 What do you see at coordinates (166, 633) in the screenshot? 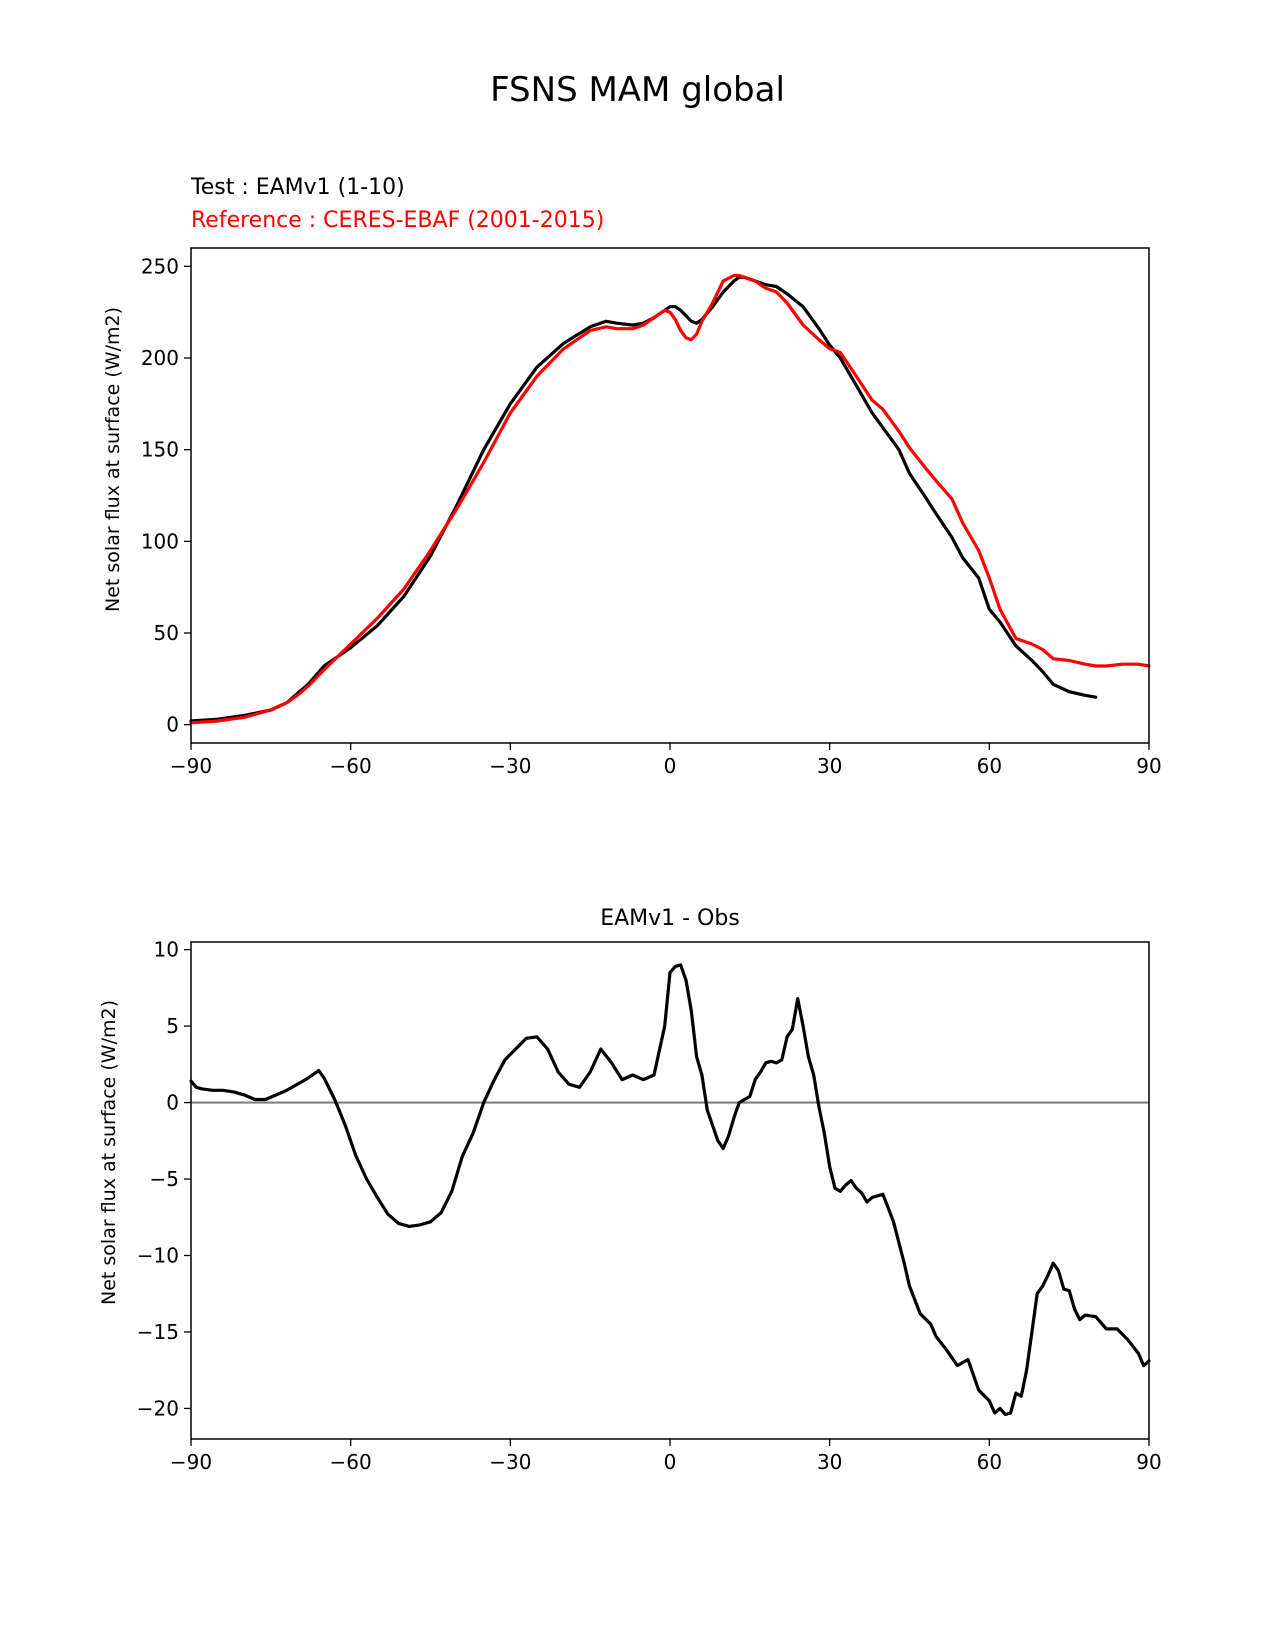
I see `top-y-tick-label: 50` at bounding box center [166, 633].